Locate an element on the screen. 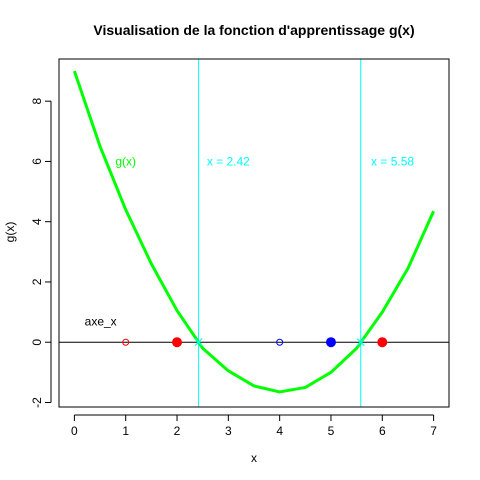 The height and width of the screenshot is (480, 480). y-axis: -2 0 2 4 6 8 is located at coordinates (41, 253).